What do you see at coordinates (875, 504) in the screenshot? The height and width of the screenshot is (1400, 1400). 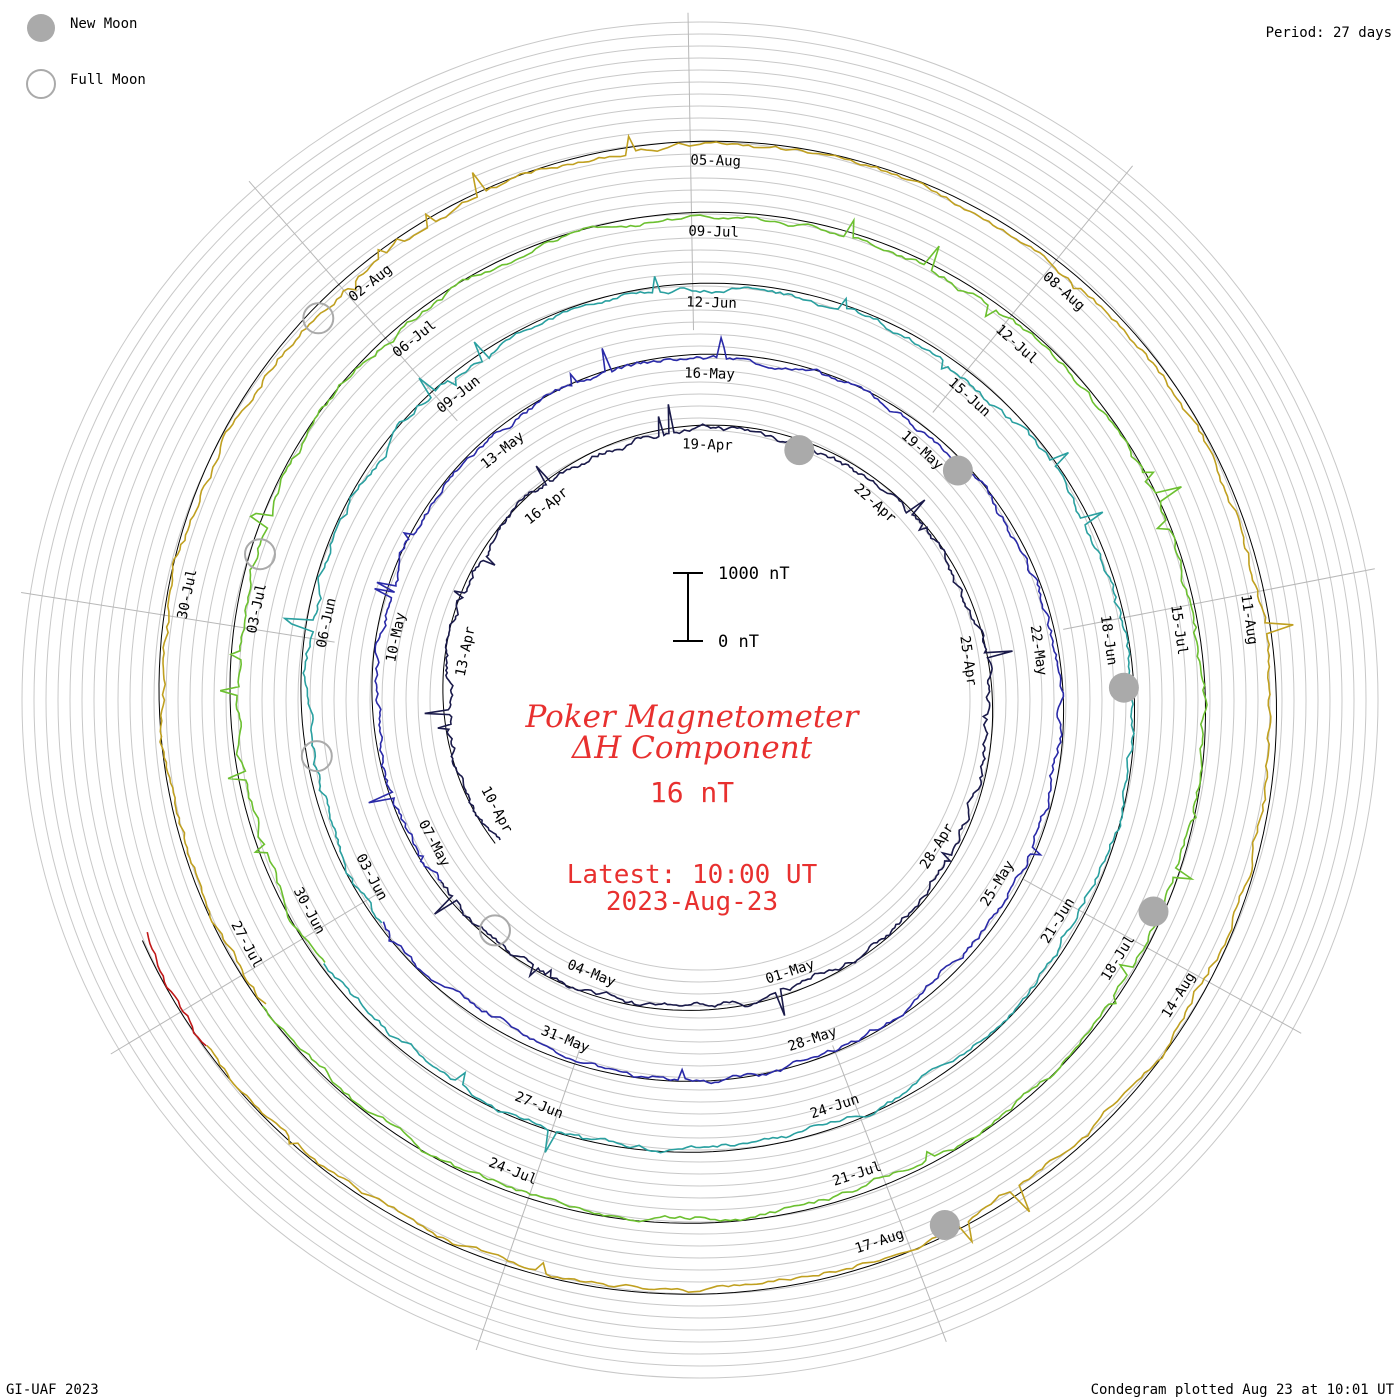 I see `date-label: 22-Apr` at bounding box center [875, 504].